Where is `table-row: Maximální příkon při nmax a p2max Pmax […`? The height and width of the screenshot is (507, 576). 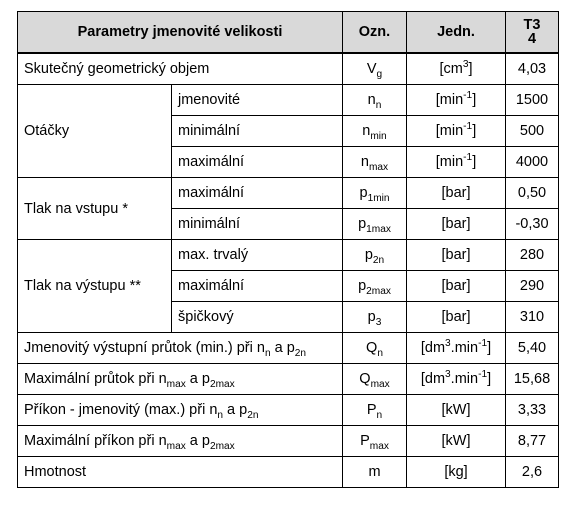 table-row: Maximální příkon při nmax a p2max Pmax [… is located at coordinates (288, 441).